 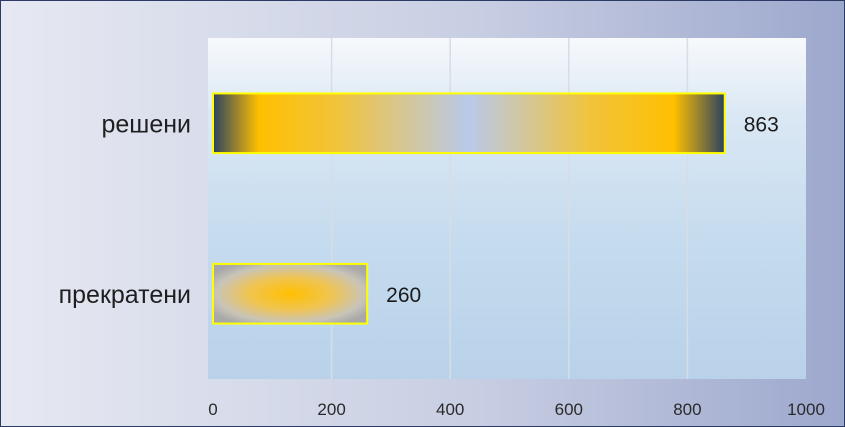 I want to click on category-label: прекратени, so click(x=125, y=295).